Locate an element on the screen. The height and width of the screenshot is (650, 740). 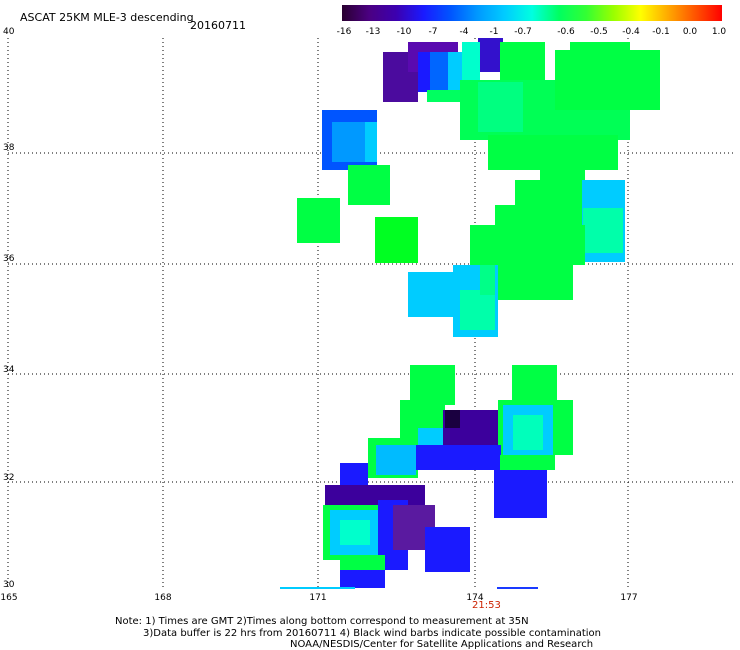
colorbar-label: -0.6 is located at coordinates (566, 32).